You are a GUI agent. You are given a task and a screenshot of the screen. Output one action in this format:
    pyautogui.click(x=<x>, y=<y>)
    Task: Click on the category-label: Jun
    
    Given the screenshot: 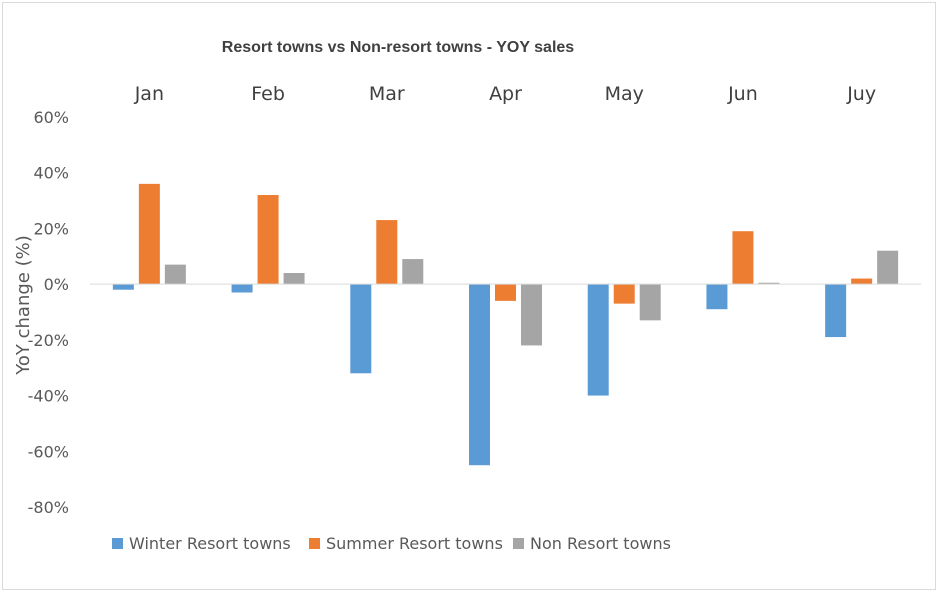 What is the action you would take?
    pyautogui.click(x=742, y=94)
    